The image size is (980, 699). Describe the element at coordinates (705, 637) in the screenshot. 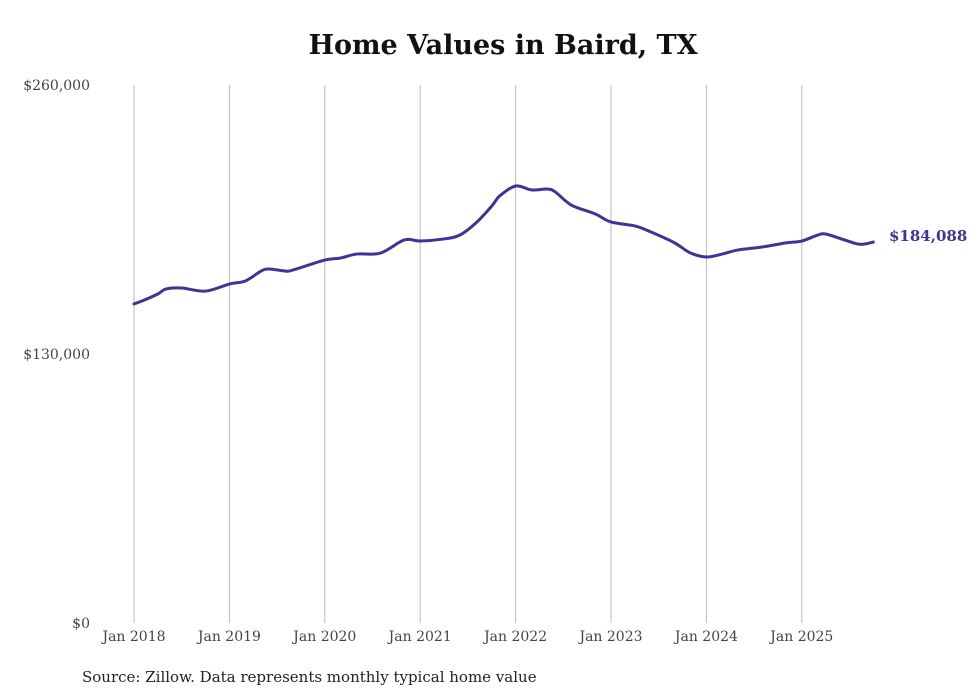

I see `x-tick-label: Jan 2024` at that location.